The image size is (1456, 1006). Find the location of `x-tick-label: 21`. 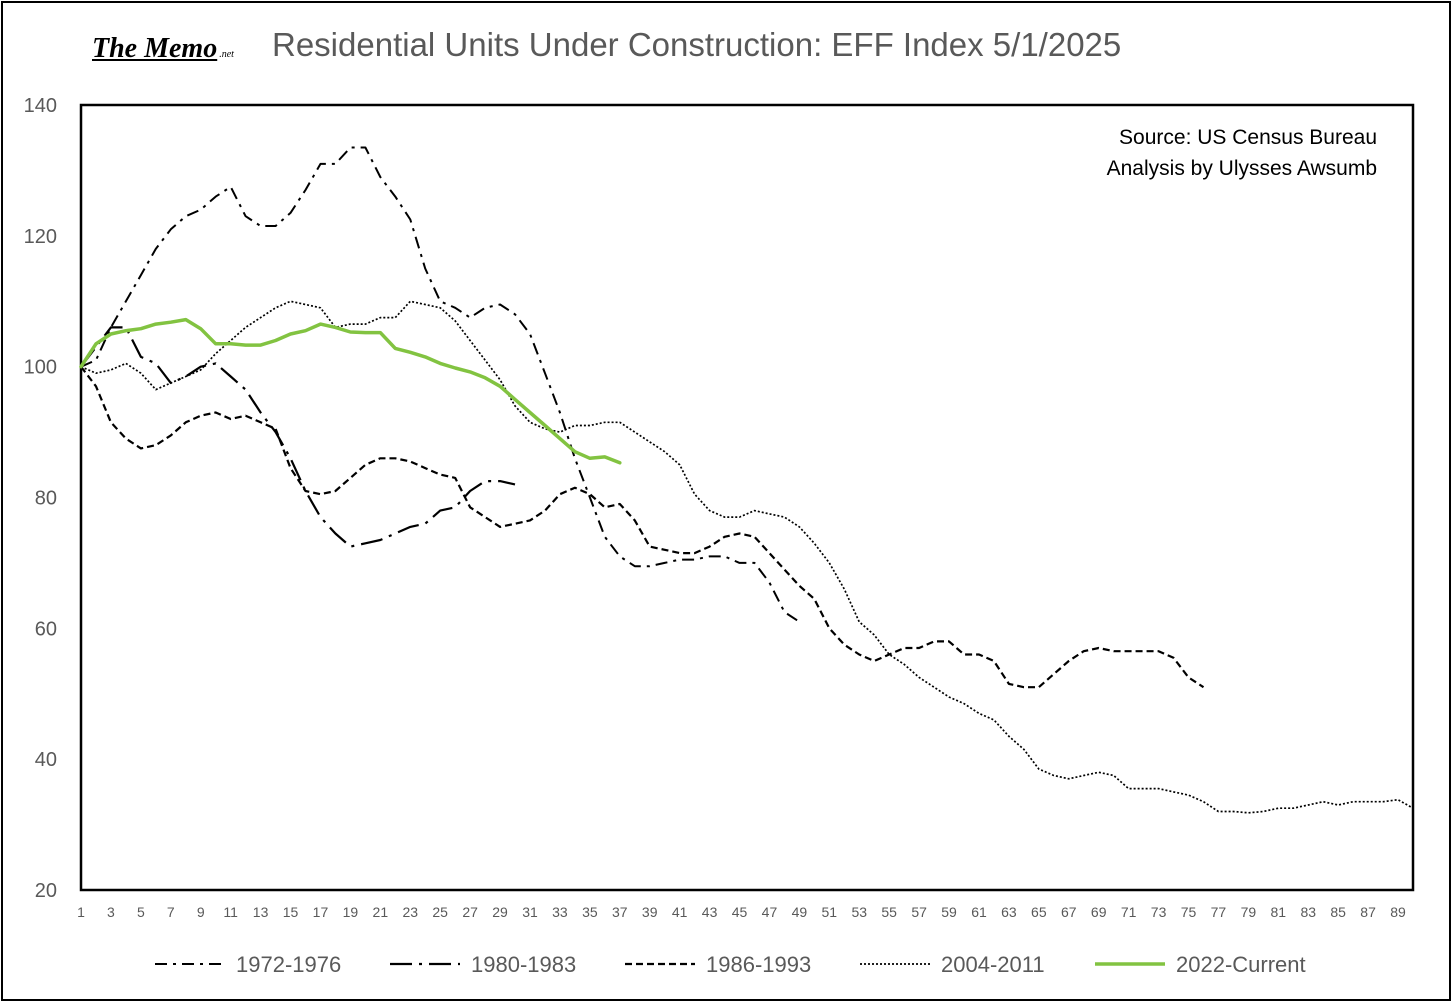

x-tick-label: 21 is located at coordinates (381, 912).